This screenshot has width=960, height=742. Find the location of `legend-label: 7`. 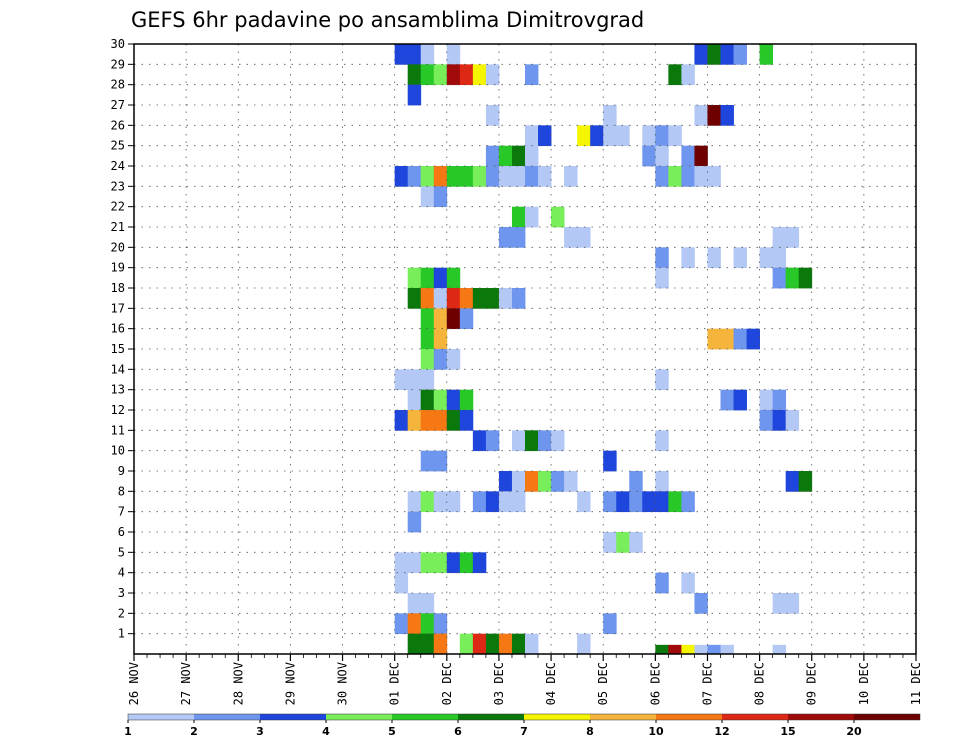

legend-label: 7 is located at coordinates (524, 731).